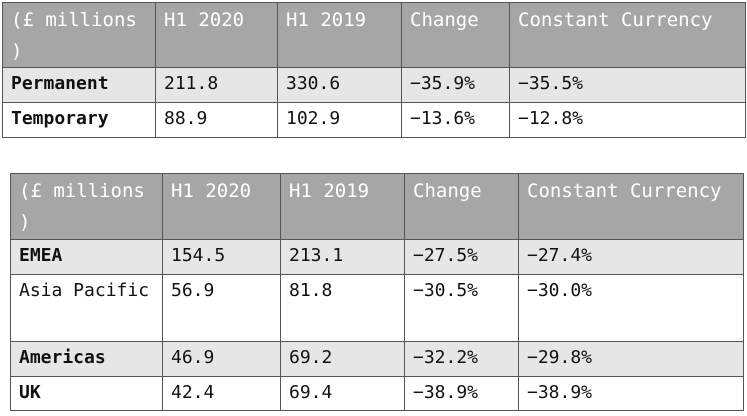  I want to click on table-row: EMEA 154.5 213.1 −27.5% −27.4%, so click(377, 257).